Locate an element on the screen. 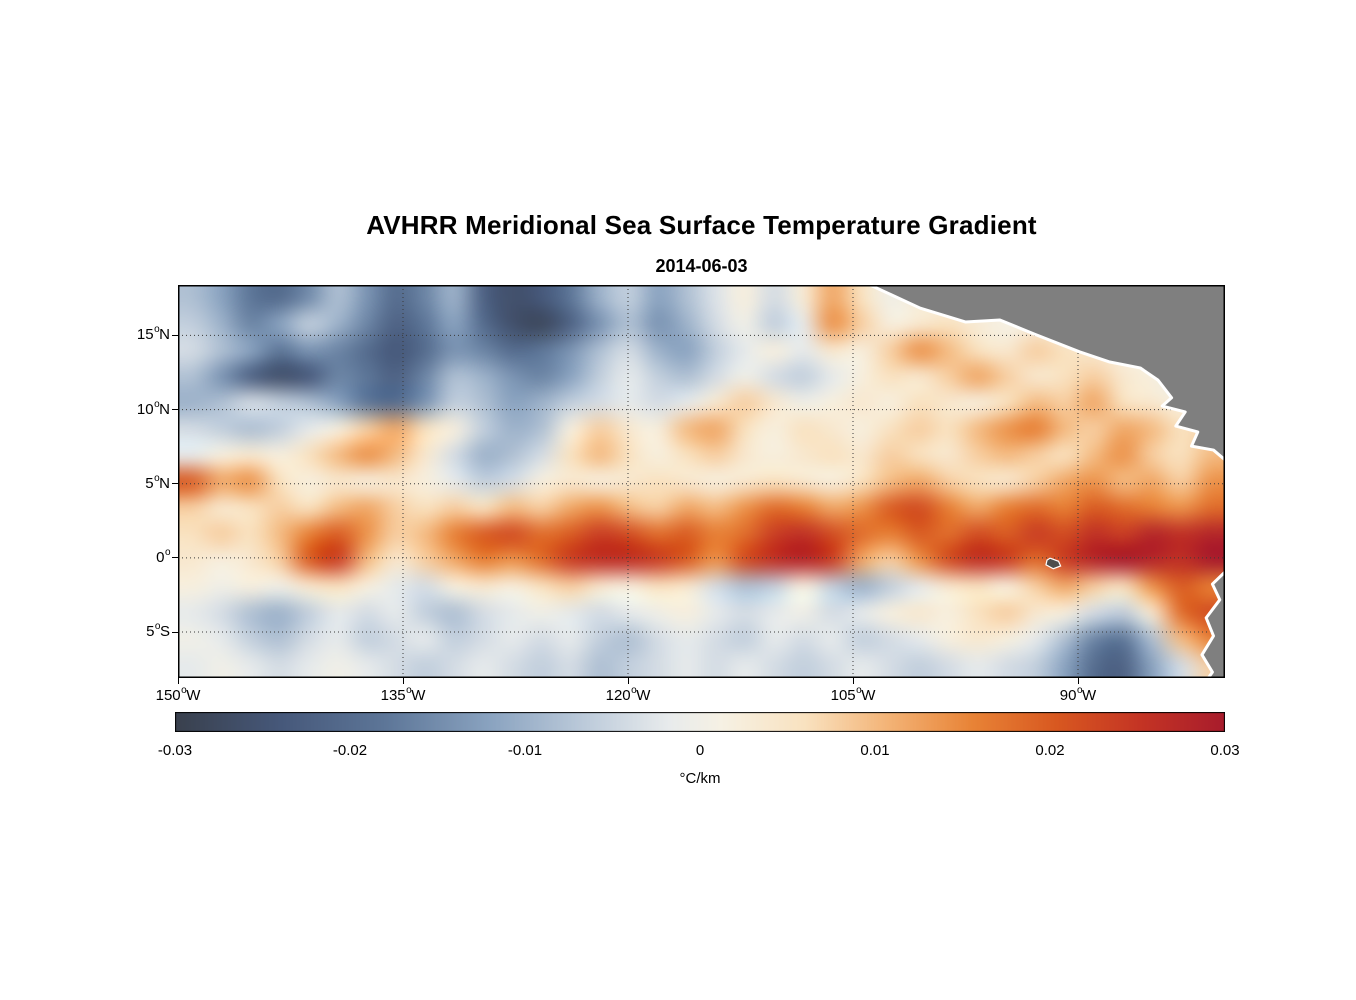 Image resolution: width=1356 pixels, height=1000 pixels. colorbar-tick-label: 0.01 is located at coordinates (875, 750).